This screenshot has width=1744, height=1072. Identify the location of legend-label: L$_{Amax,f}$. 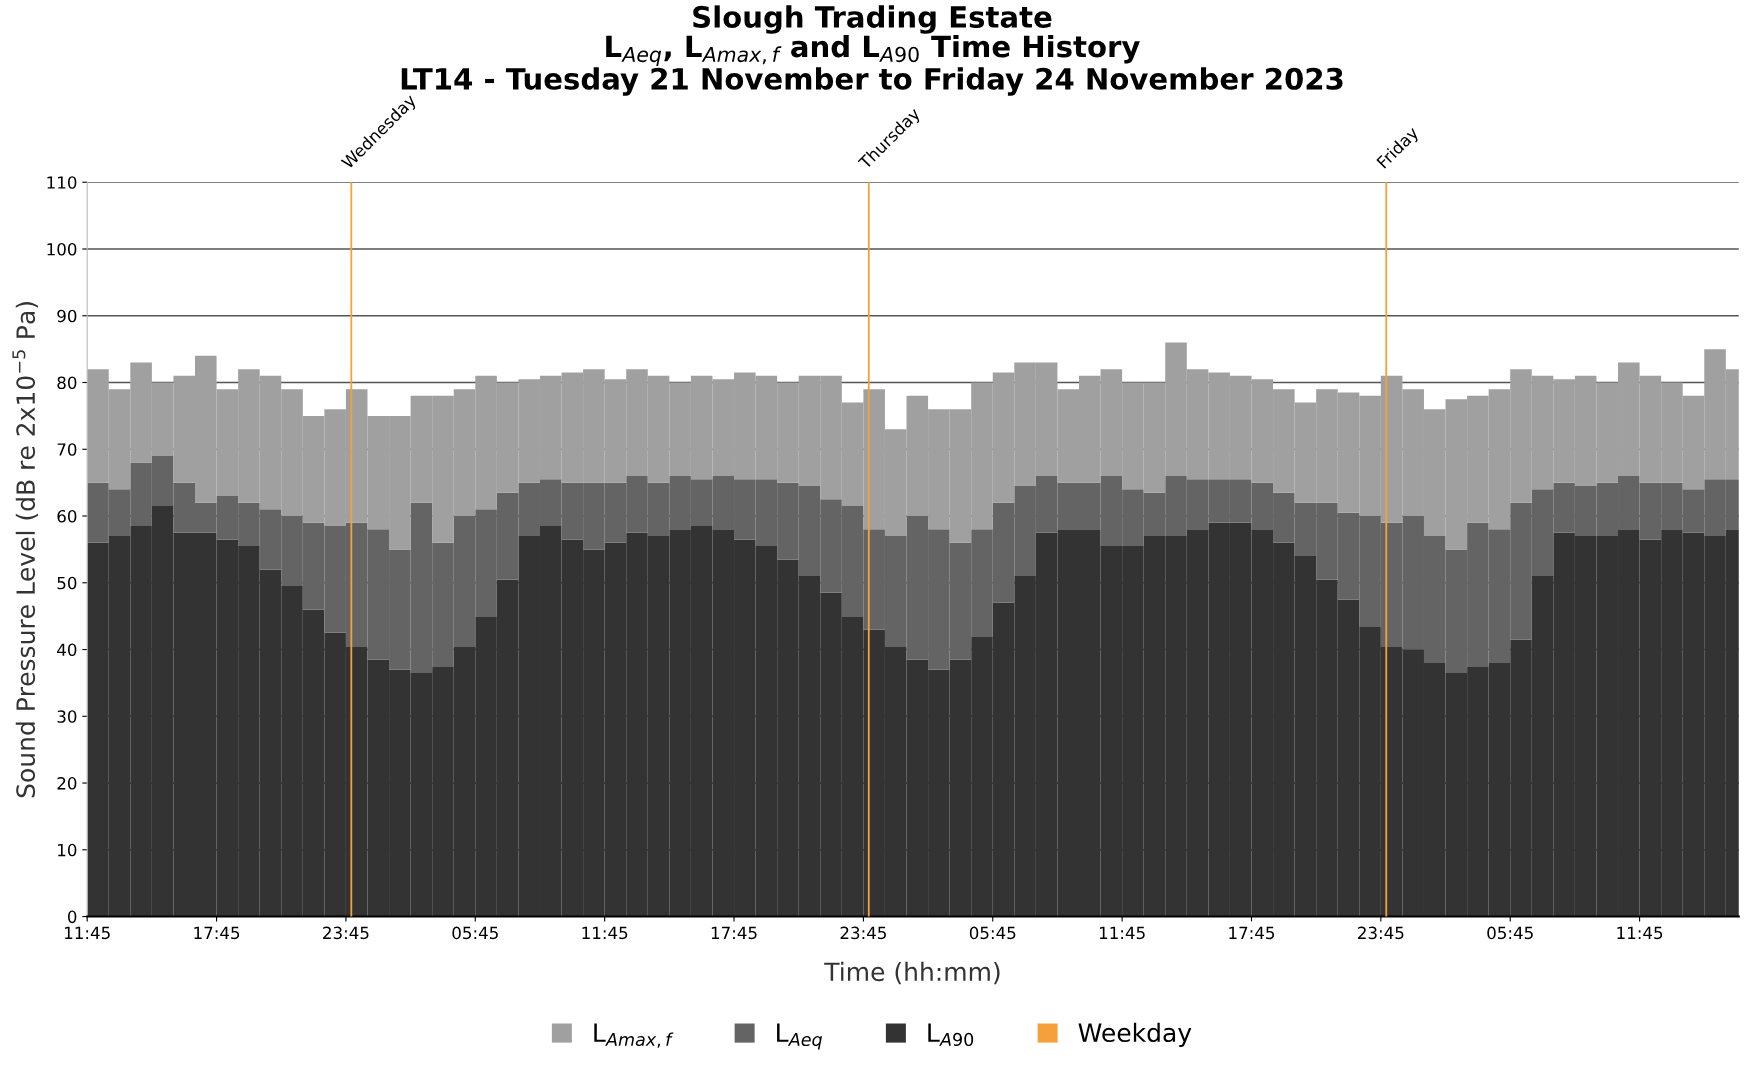
(634, 1035).